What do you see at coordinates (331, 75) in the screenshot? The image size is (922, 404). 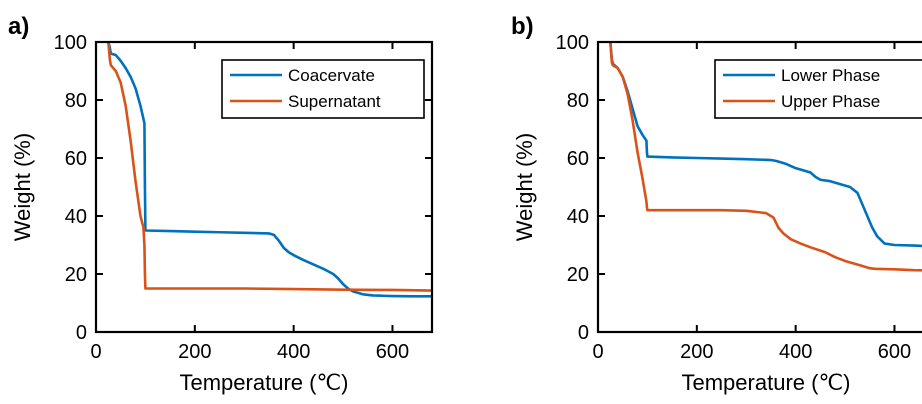 I see `legend-label: Coacervate` at bounding box center [331, 75].